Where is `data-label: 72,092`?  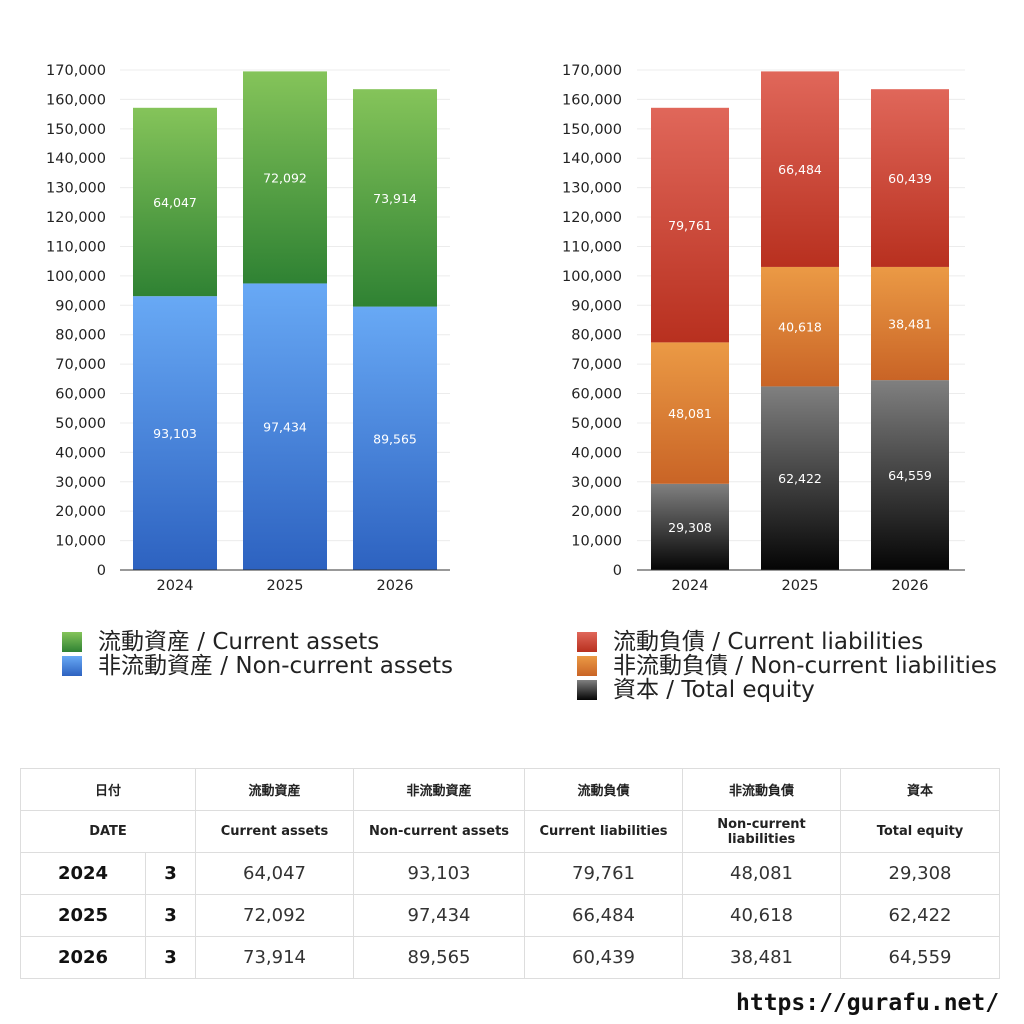 data-label: 72,092 is located at coordinates (285, 177).